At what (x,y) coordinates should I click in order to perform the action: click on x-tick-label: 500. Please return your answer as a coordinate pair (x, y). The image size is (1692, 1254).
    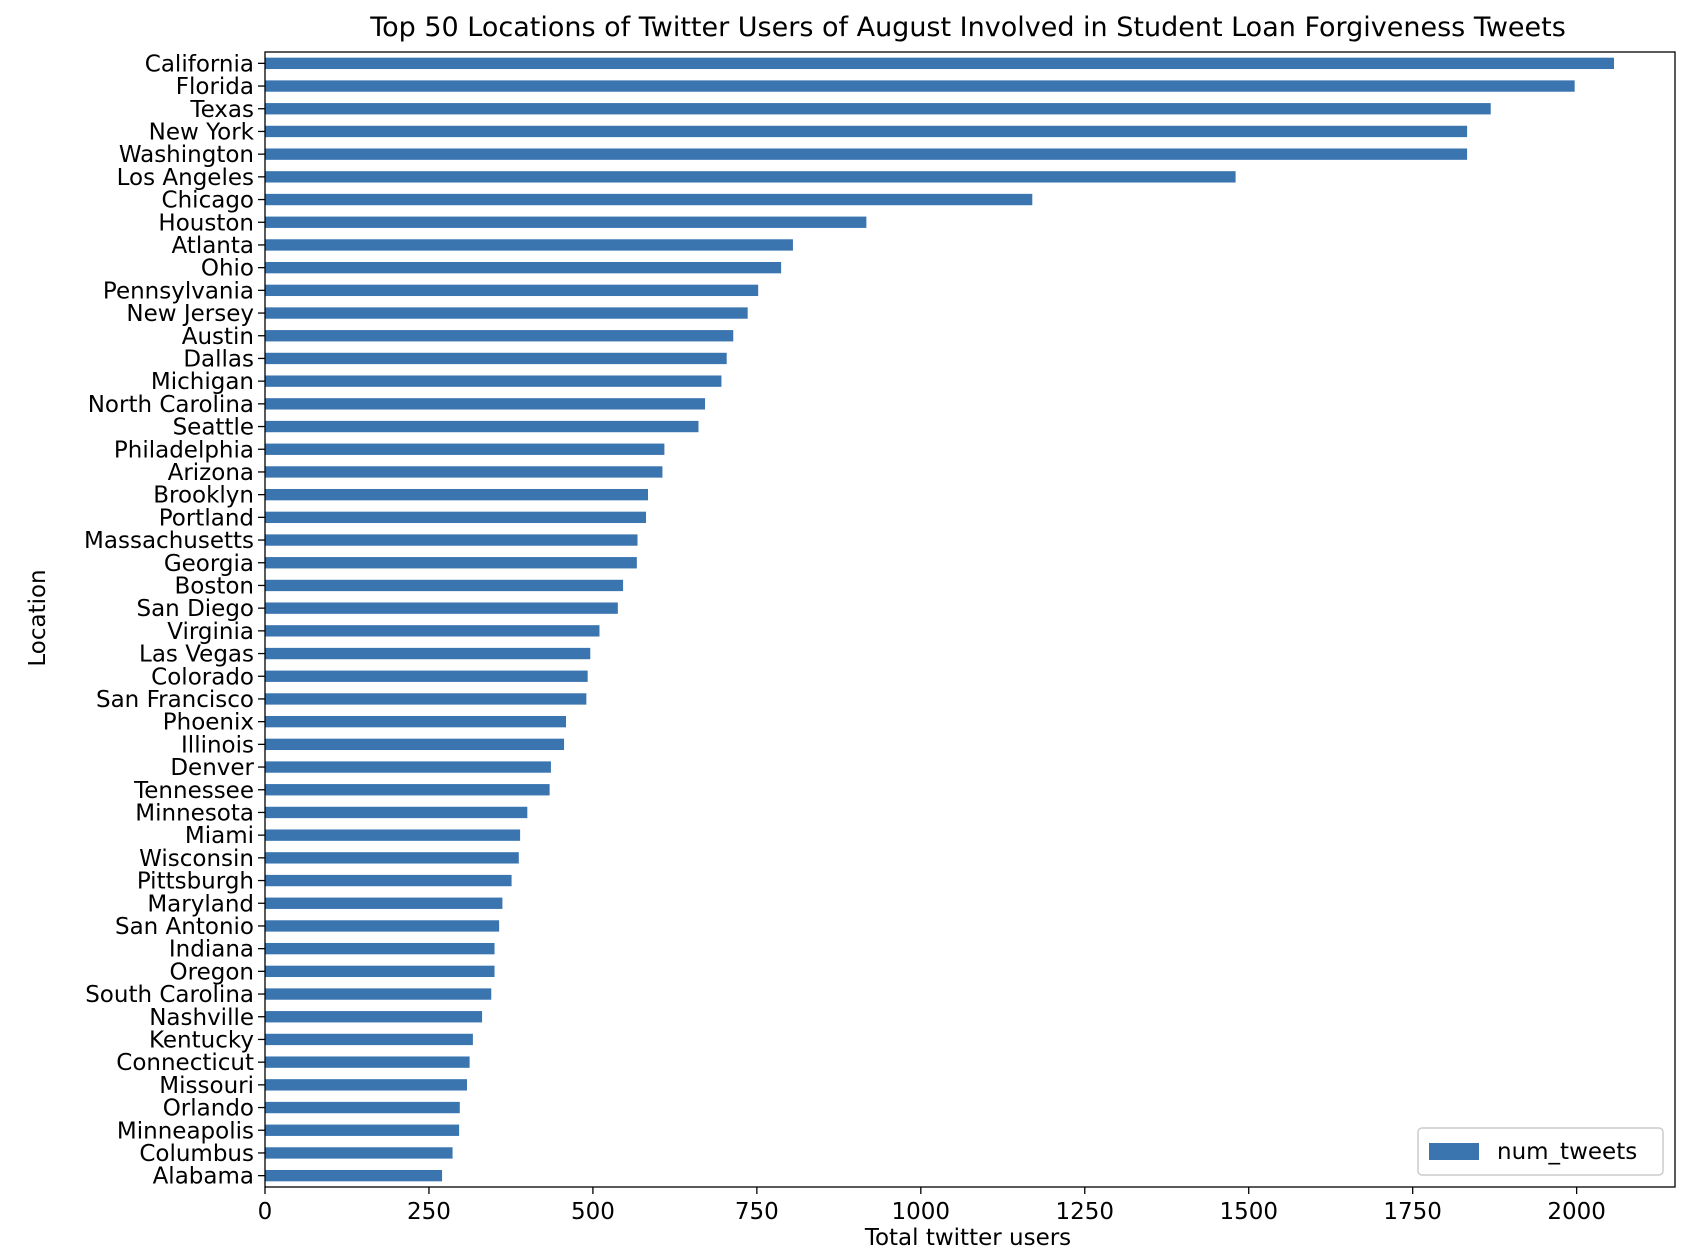
    Looking at the image, I should click on (593, 1212).